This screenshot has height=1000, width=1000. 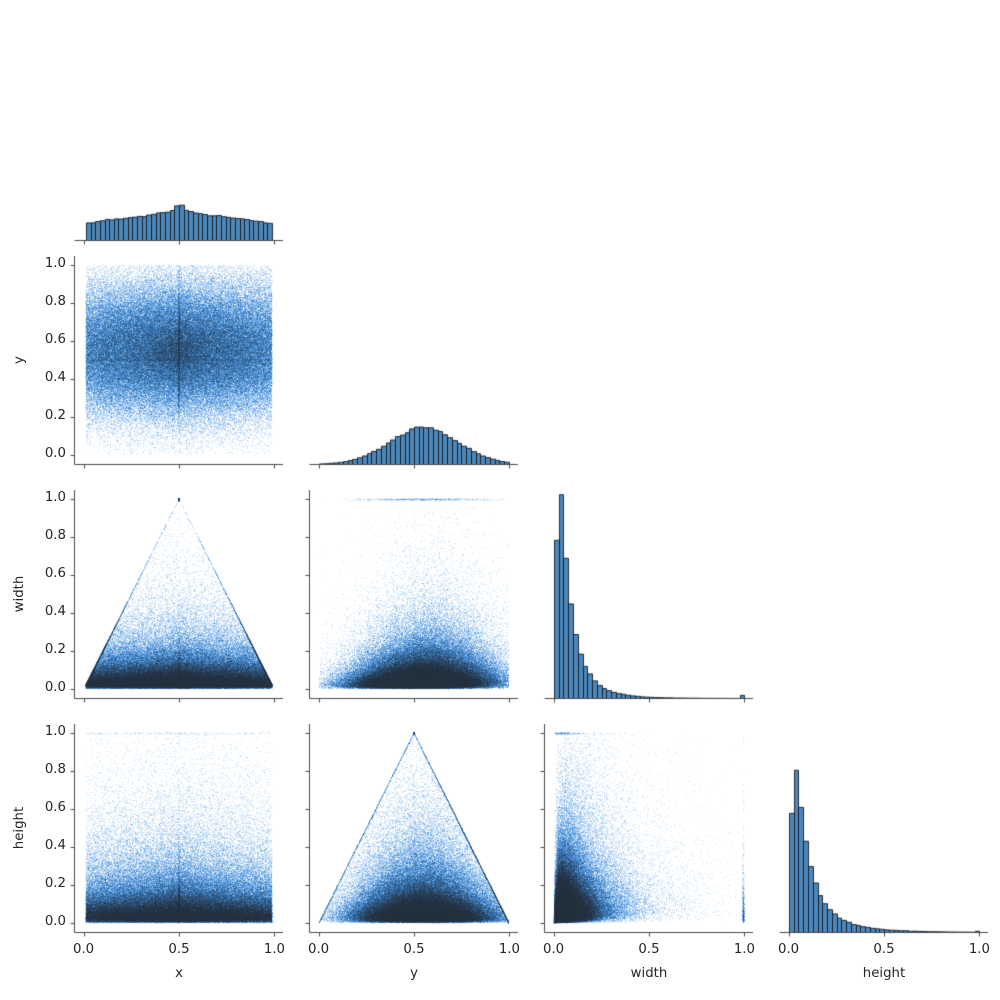 I want to click on y-axis-label-y: y, so click(x=19, y=360).